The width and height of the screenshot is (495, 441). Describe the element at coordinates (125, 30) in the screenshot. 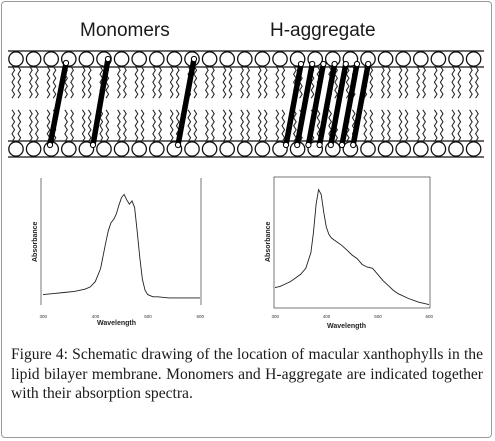

I see `label-monomers: Monomers` at that location.